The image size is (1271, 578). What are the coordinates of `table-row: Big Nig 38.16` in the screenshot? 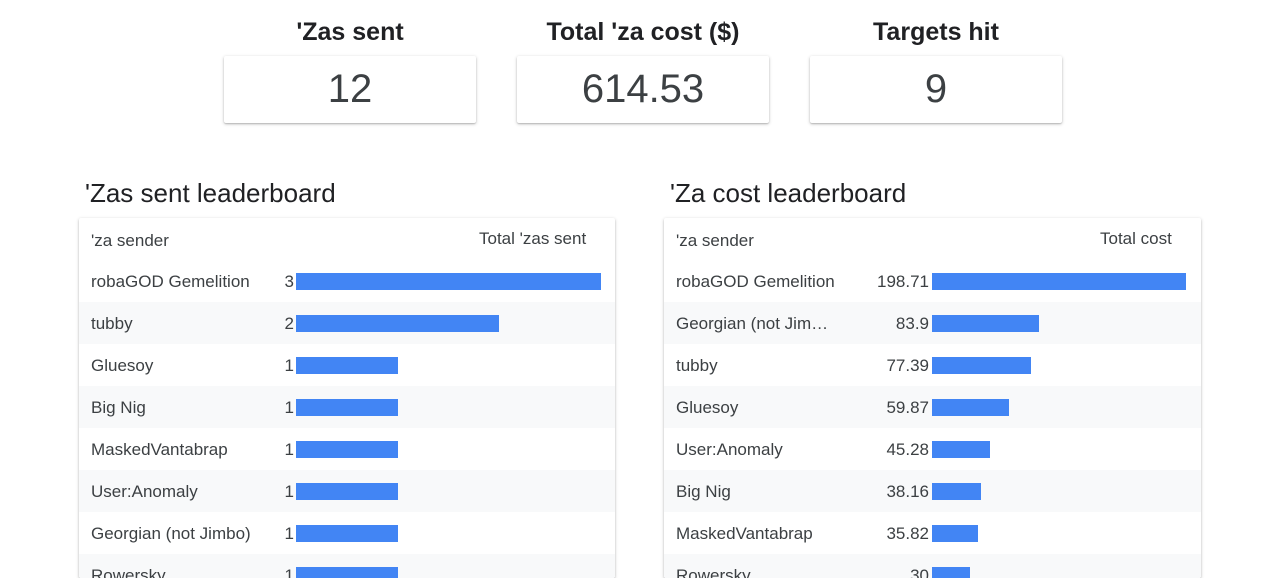 It's located at (932, 491).